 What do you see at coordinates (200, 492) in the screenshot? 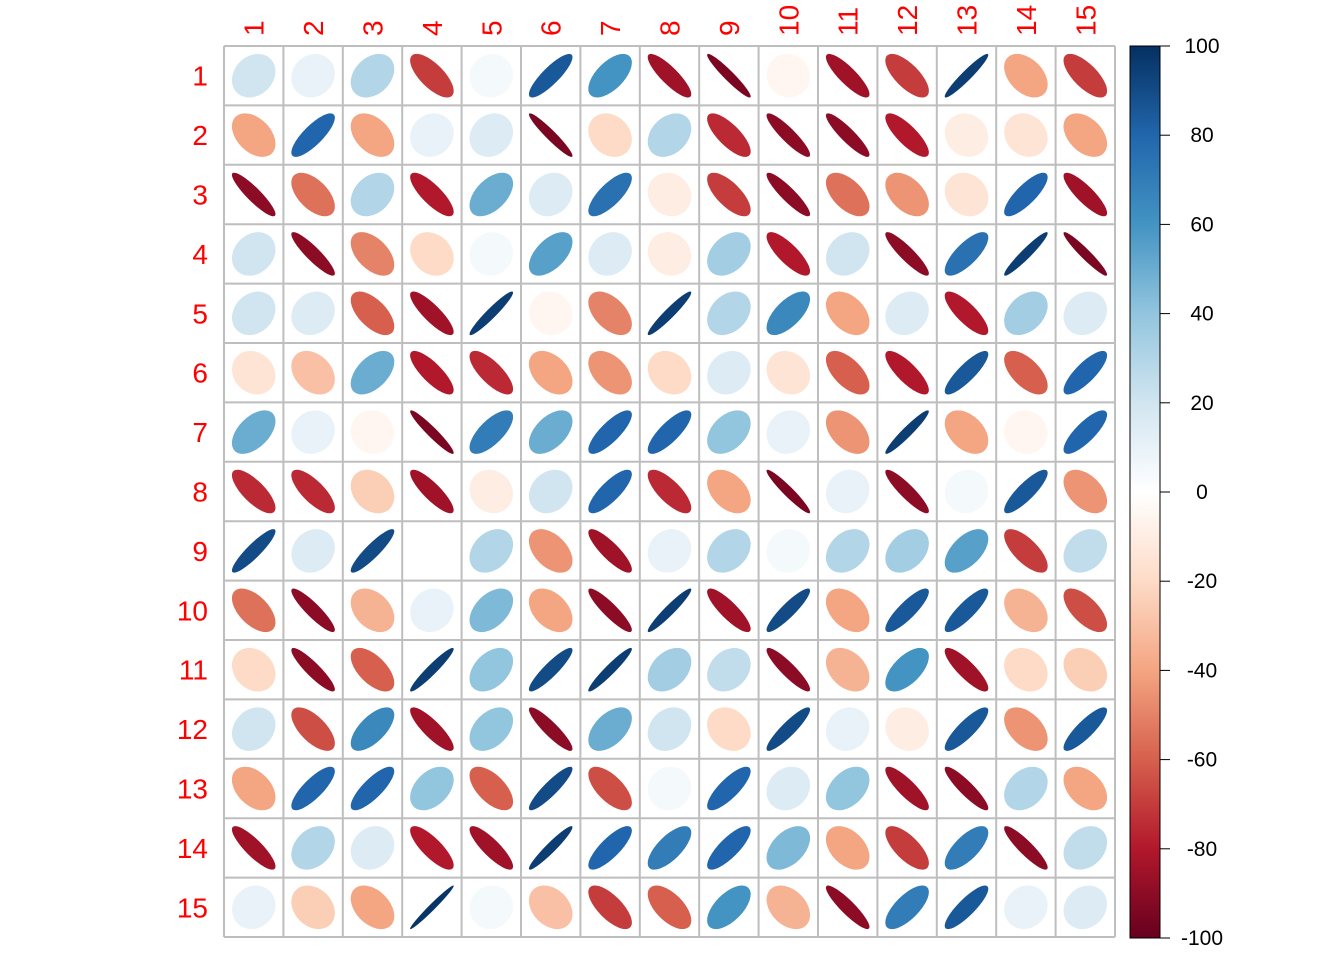
I see `row-label: 8` at bounding box center [200, 492].